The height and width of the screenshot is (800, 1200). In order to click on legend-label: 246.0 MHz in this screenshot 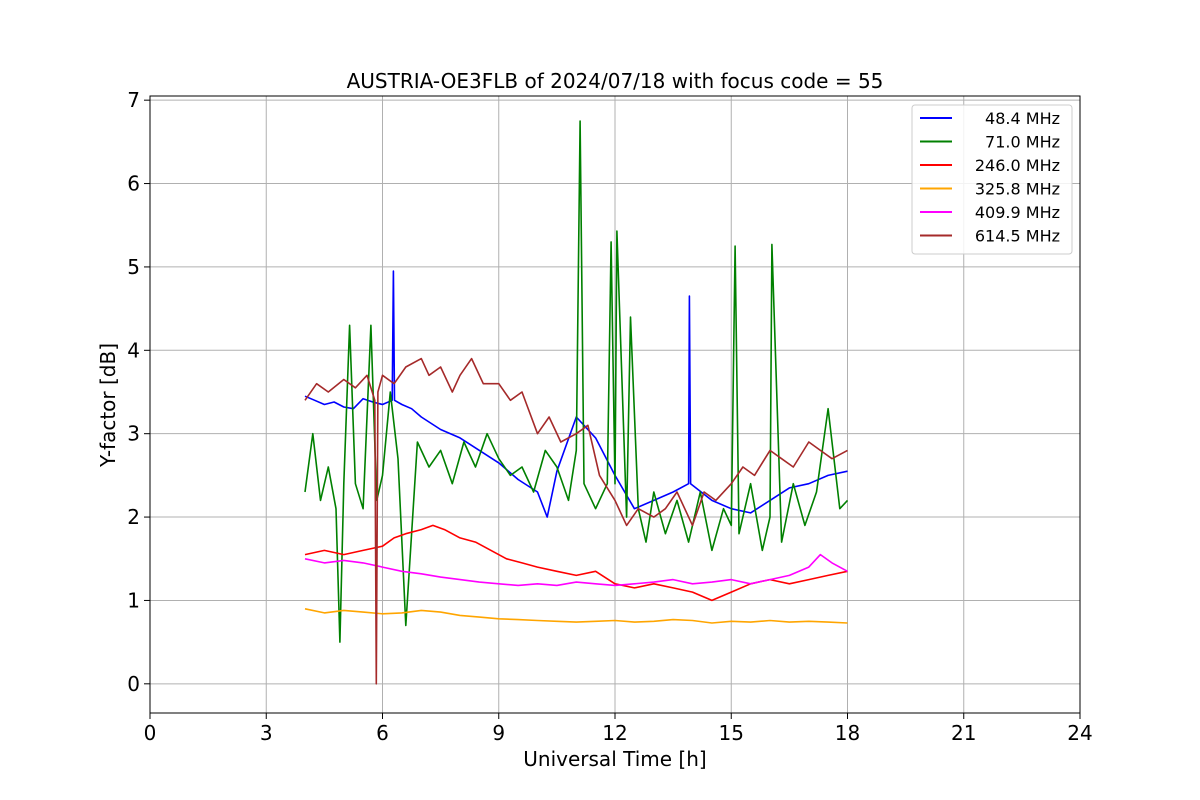, I will do `click(1017, 165)`.